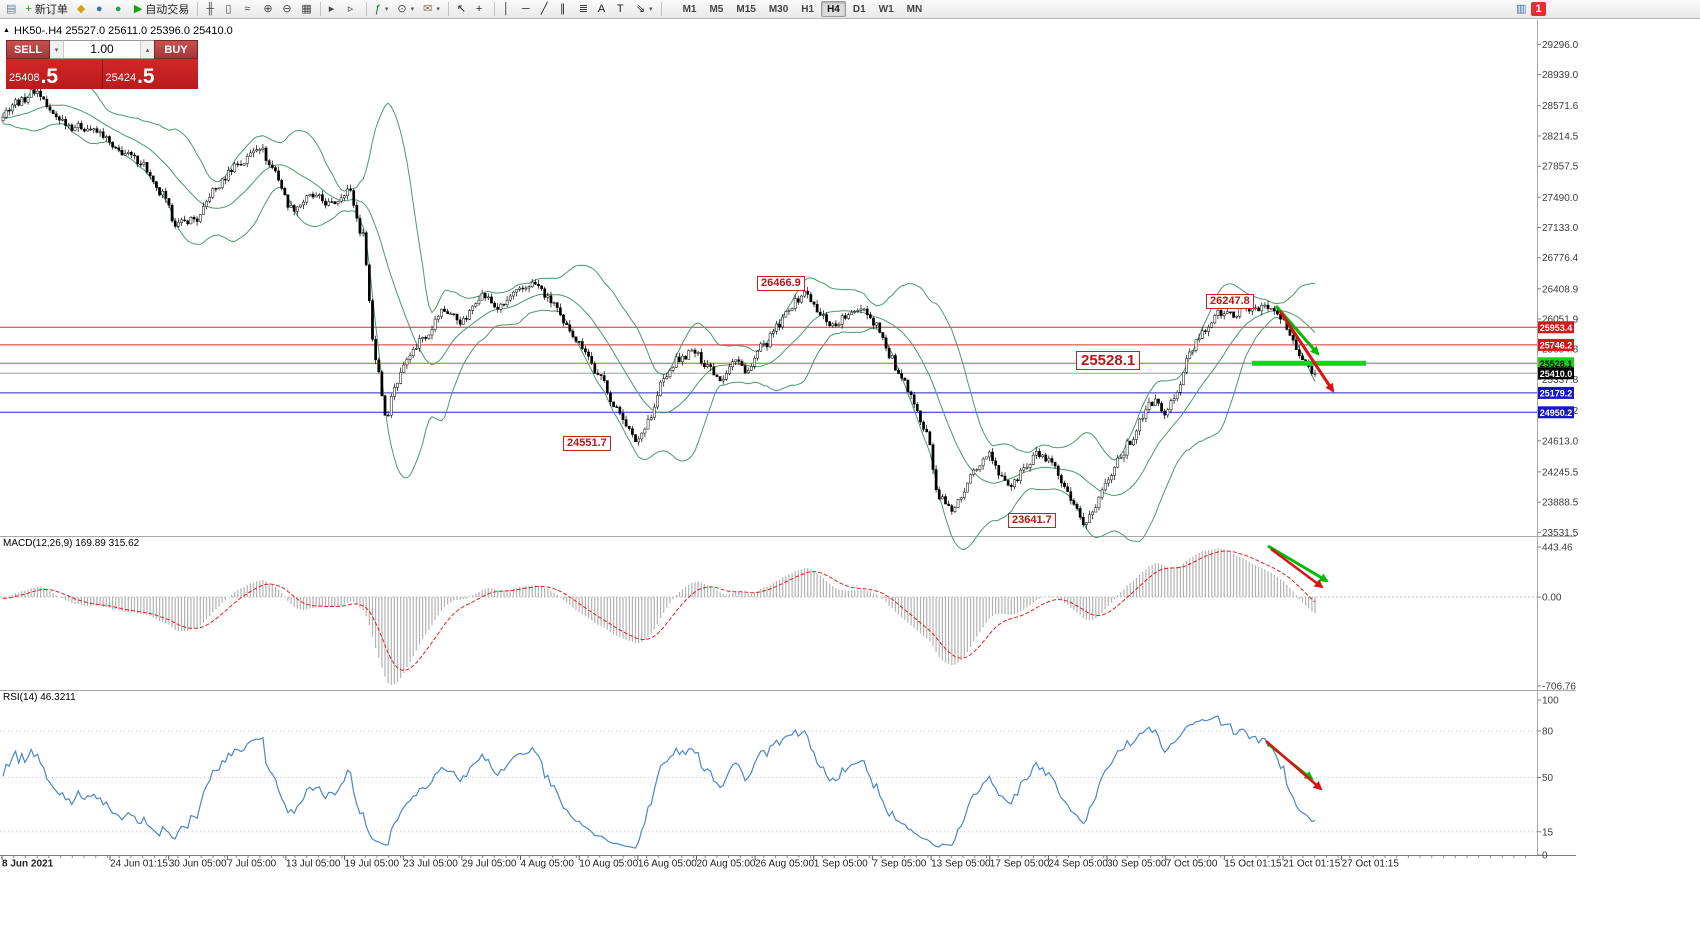 The width and height of the screenshot is (1700, 942). What do you see at coordinates (372, 864) in the screenshot?
I see `time-label: 19 Jul 05:00` at bounding box center [372, 864].